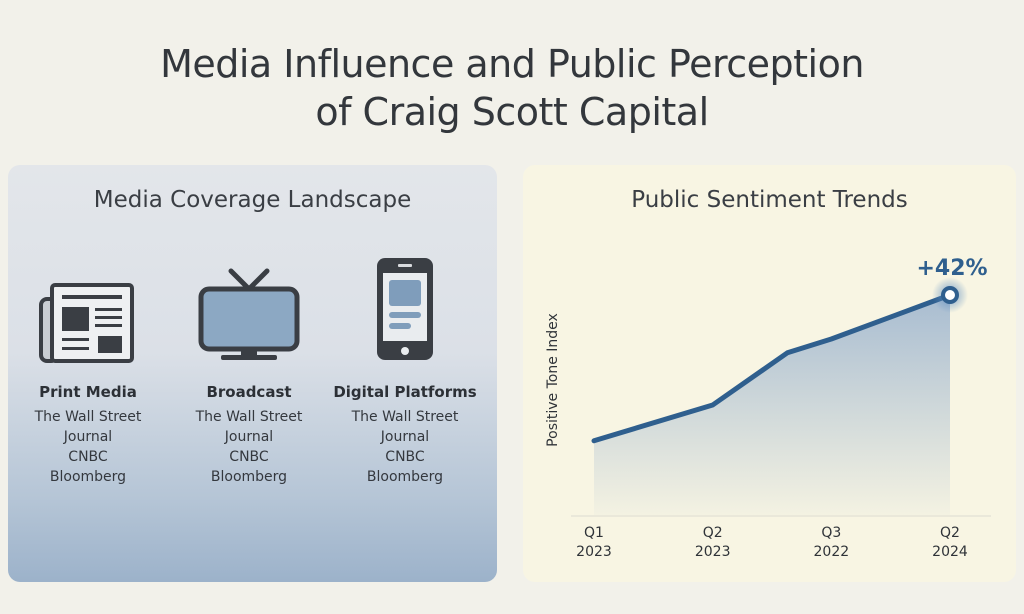  What do you see at coordinates (832, 552) in the screenshot?
I see `x-tick-label: 2022` at bounding box center [832, 552].